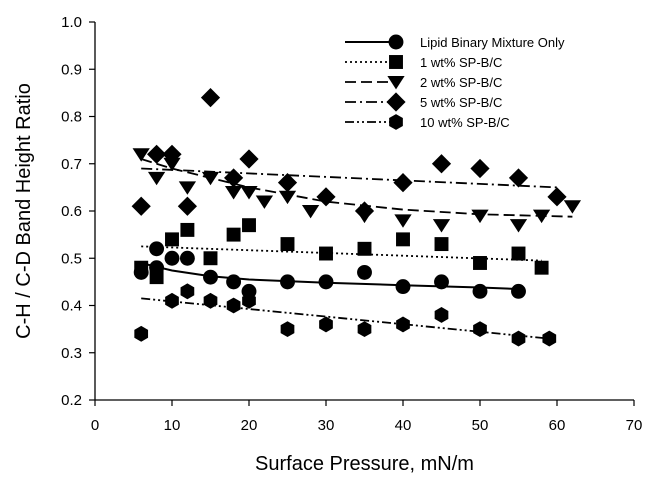 The width and height of the screenshot is (651, 477). I want to click on x-tick-label: 30, so click(326, 425).